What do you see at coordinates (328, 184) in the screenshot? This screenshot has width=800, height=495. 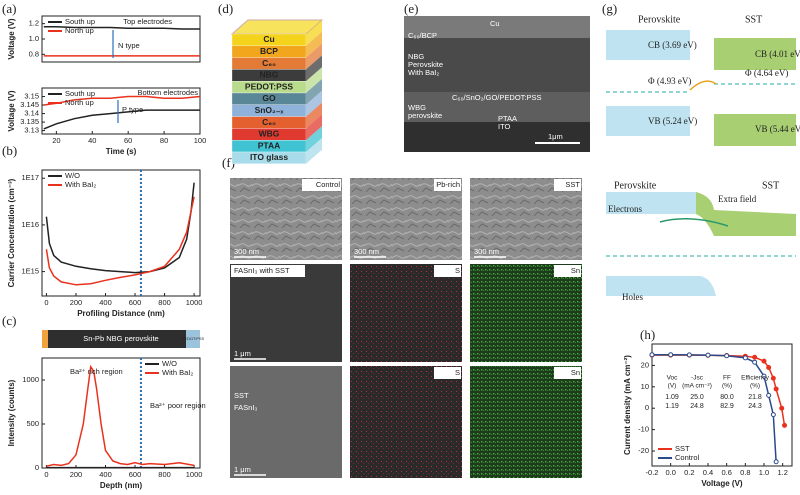 I see `image-label: Control` at bounding box center [328, 184].